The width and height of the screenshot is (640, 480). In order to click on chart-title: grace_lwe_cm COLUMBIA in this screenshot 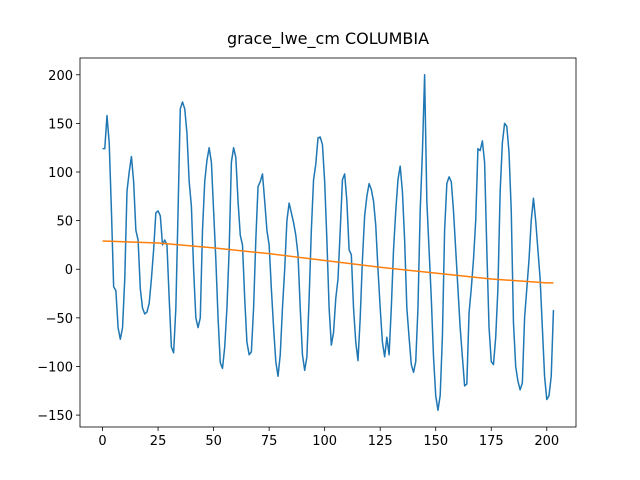, I will do `click(328, 39)`.